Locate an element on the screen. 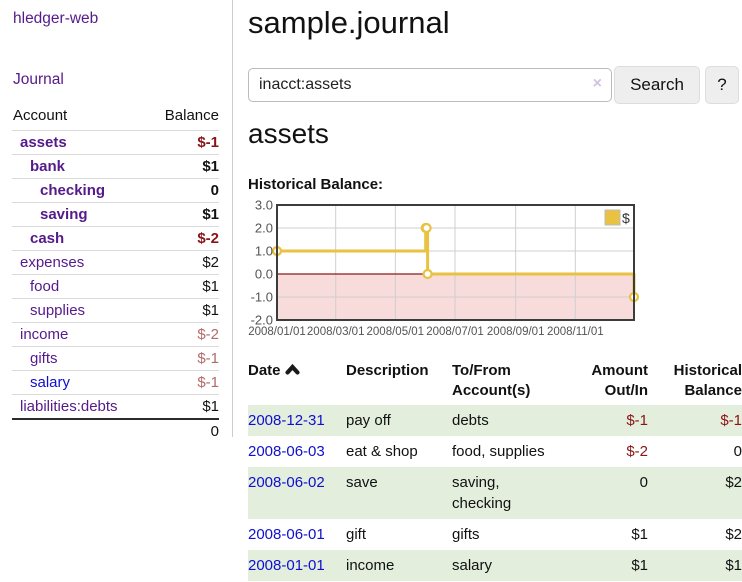 Image resolution: width=742 pixels, height=582 pixels. account-link: gifts is located at coordinates (44, 358).